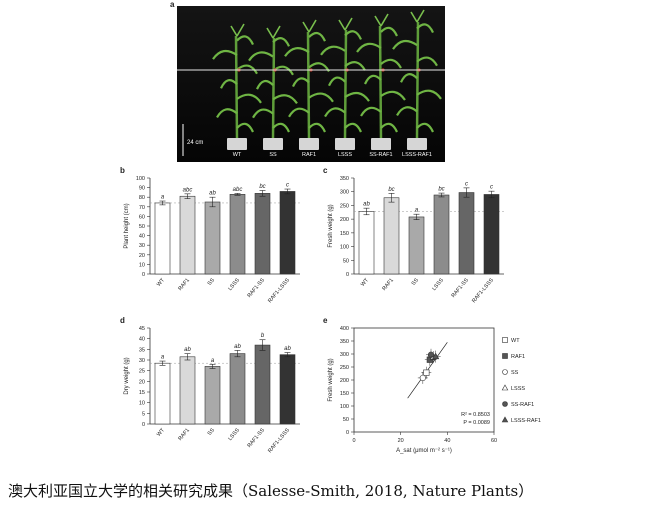 The image size is (650, 505). I want to click on legend-label: LSSS-RAF1, so click(526, 421).